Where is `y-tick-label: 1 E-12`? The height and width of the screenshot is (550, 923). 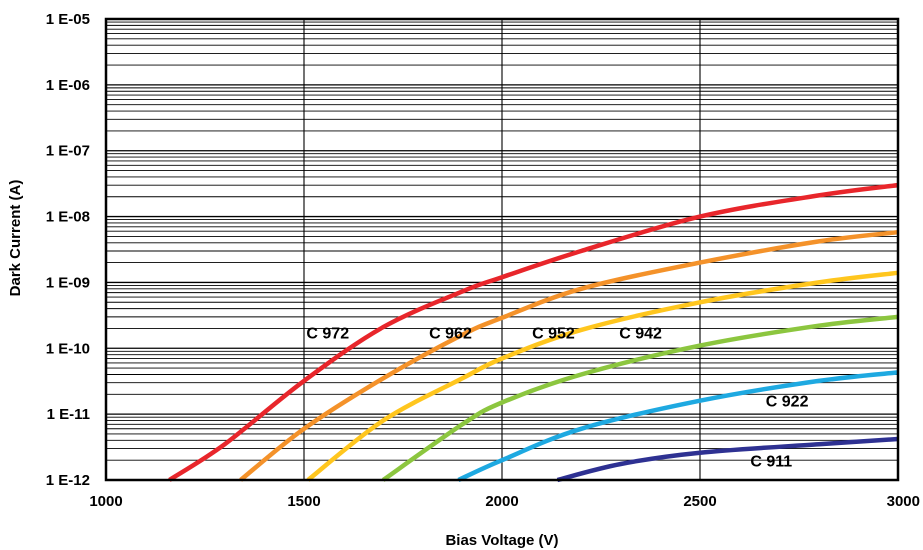 y-tick-label: 1 E-12 is located at coordinates (68, 480).